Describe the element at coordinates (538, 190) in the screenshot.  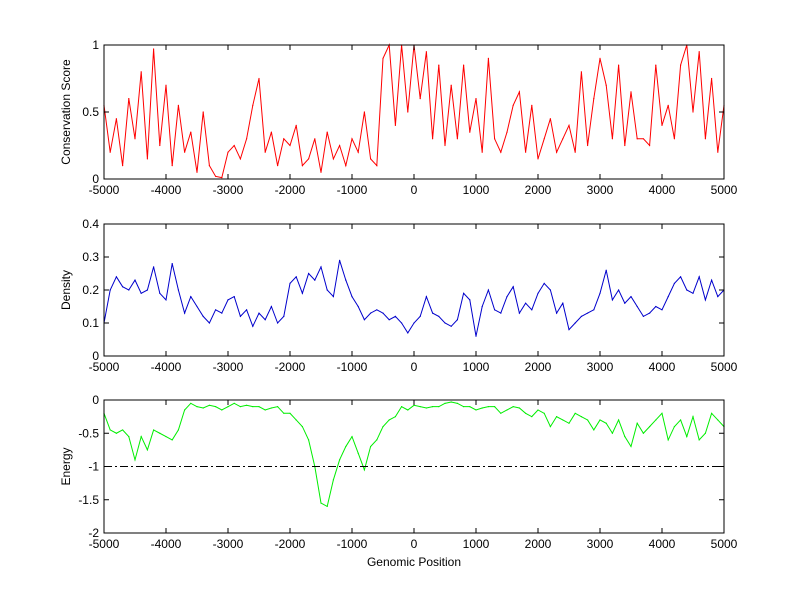
I see `x-tick-label: 2000` at that location.